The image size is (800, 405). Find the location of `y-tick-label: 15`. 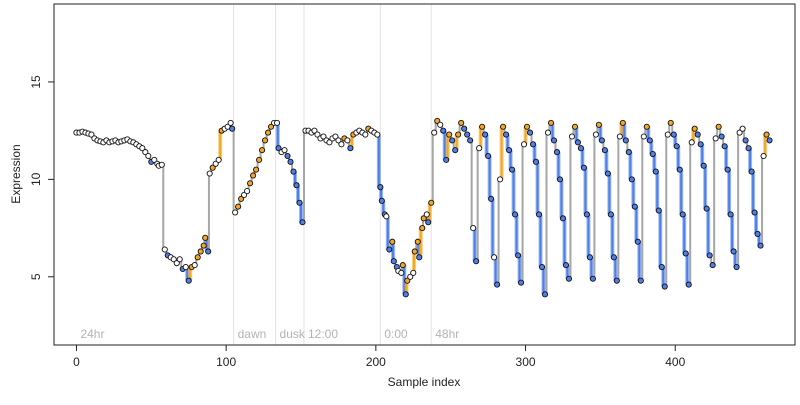

y-tick-label: 15 is located at coordinates (36, 82).